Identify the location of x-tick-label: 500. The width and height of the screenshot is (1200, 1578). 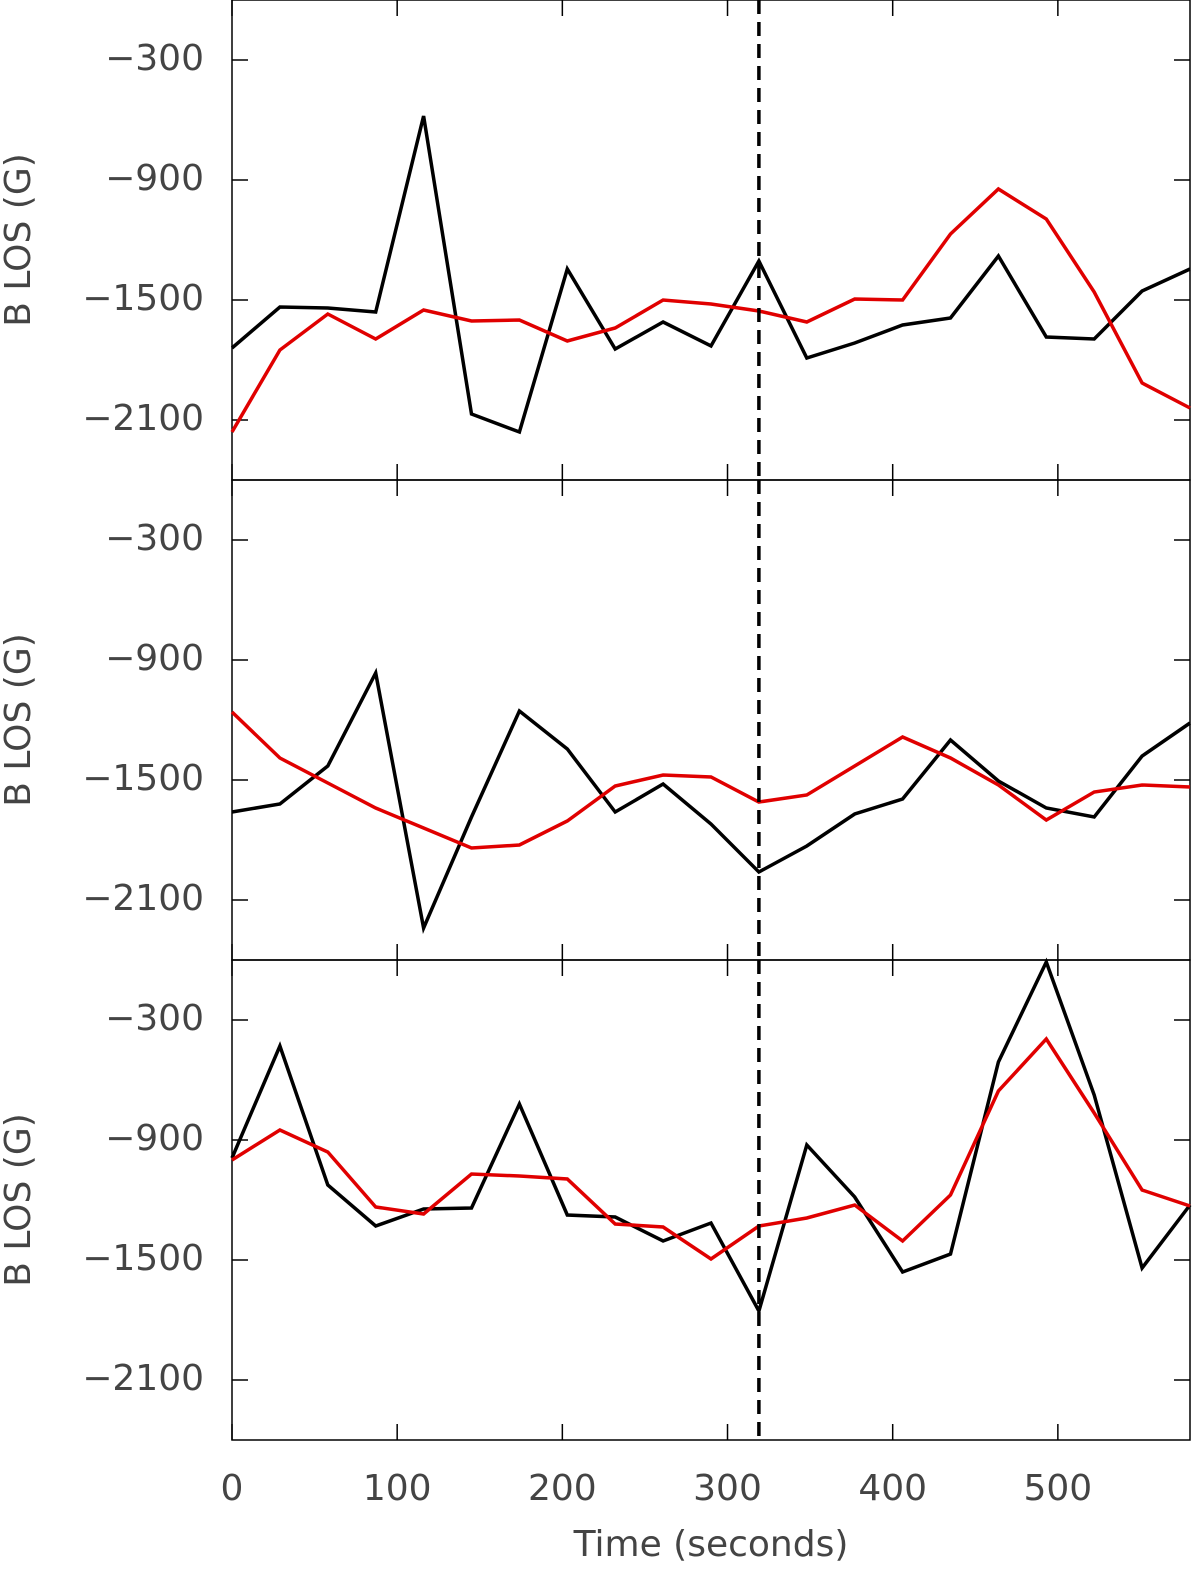
(1058, 1488).